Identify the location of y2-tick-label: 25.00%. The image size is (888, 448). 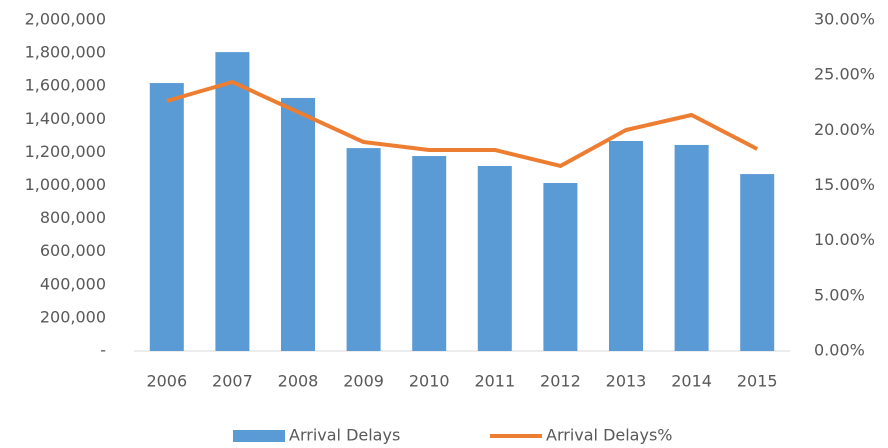
(844, 74).